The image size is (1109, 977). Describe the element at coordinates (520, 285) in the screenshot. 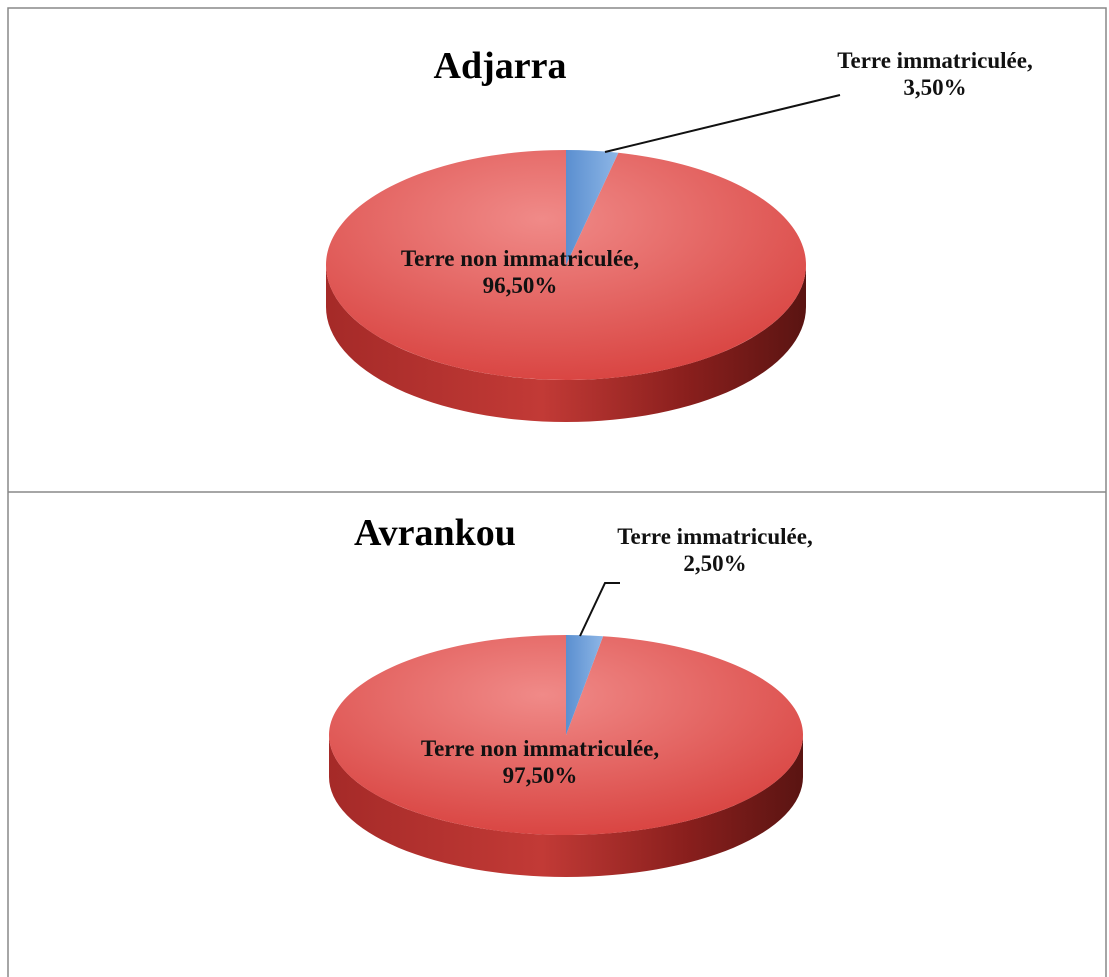

I see `label-text: 96,50%` at that location.